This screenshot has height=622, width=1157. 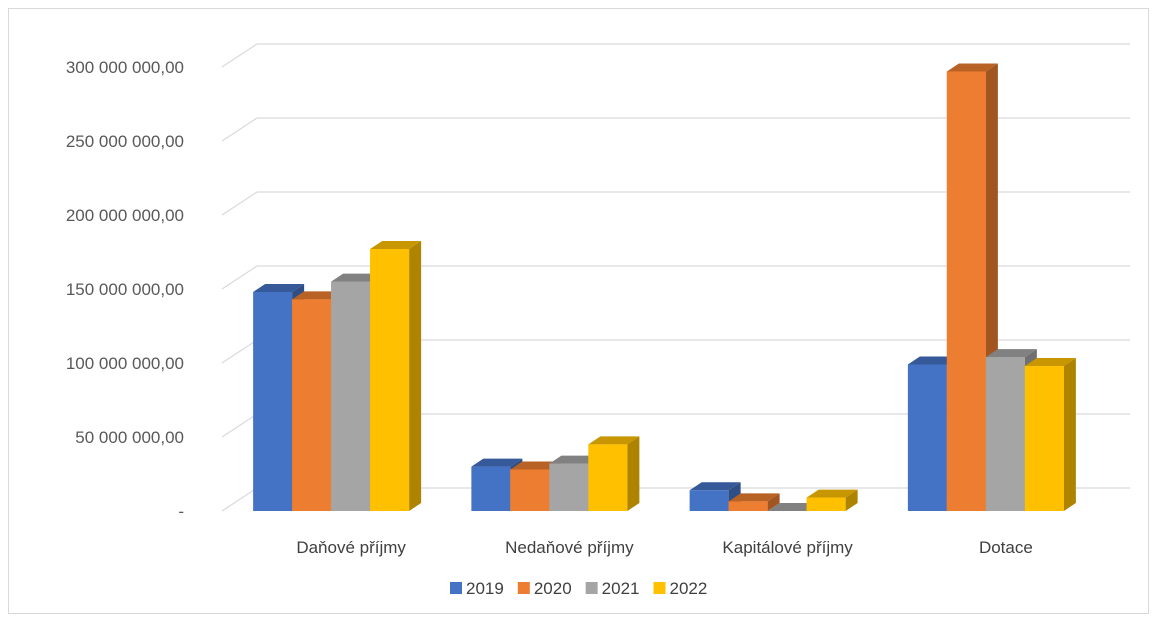 I want to click on y-tick-label: 50 000 000,00, so click(x=129, y=437).